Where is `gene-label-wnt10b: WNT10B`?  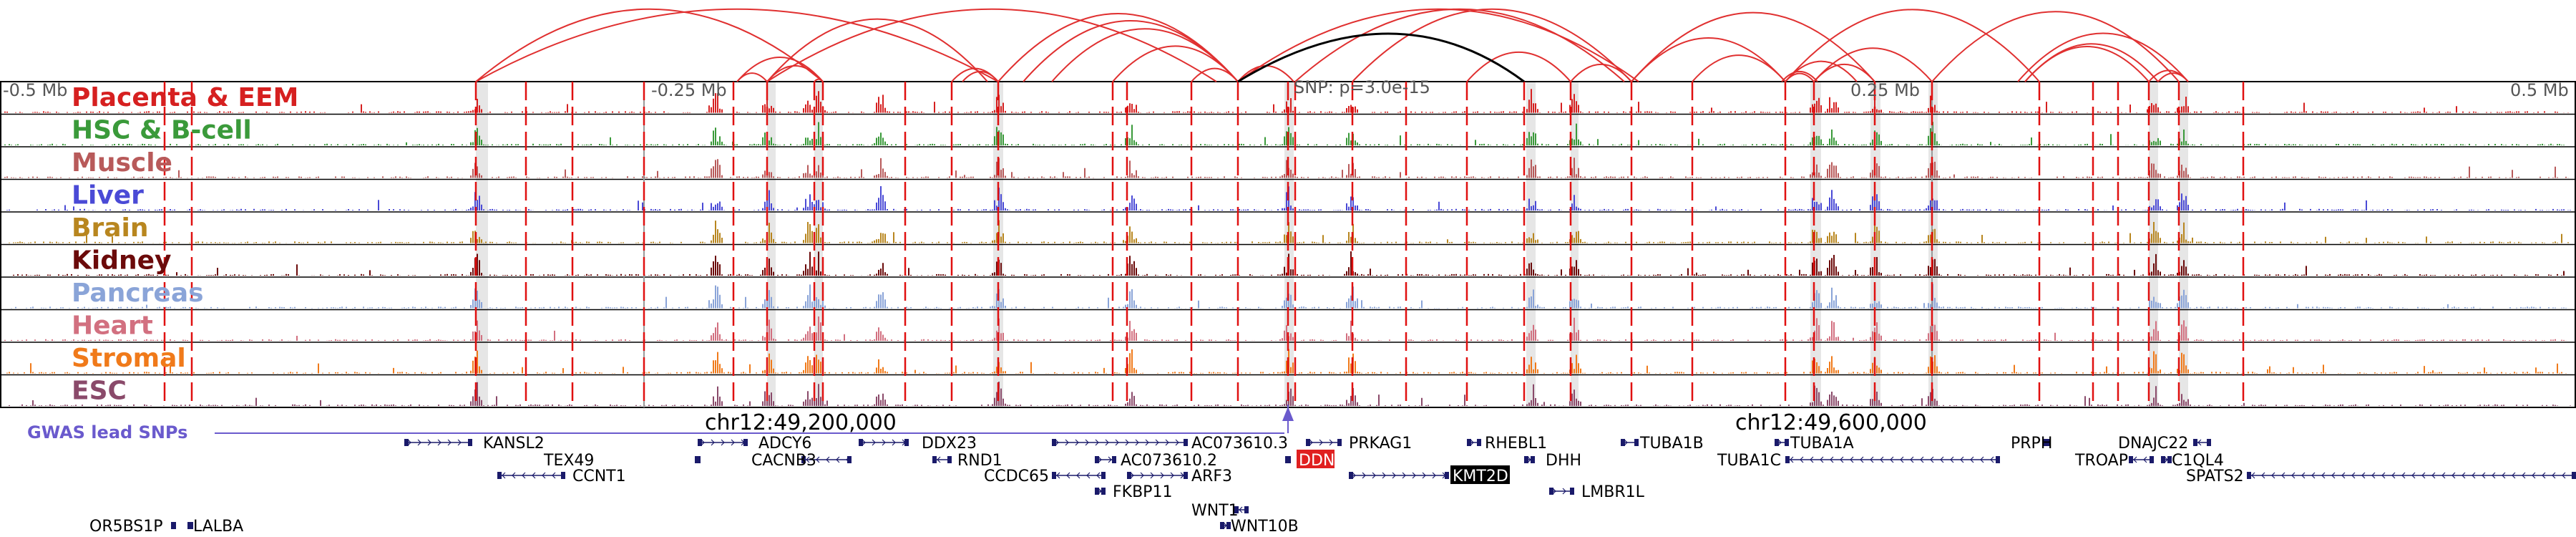 gene-label-wnt10b: WNT10B is located at coordinates (1265, 527).